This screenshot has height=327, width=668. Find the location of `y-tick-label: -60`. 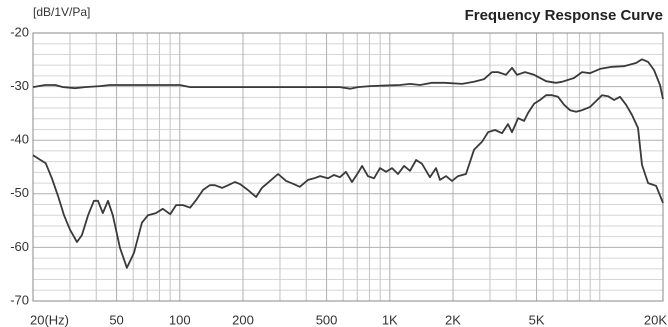

y-tick-label: -60 is located at coordinates (19, 246).